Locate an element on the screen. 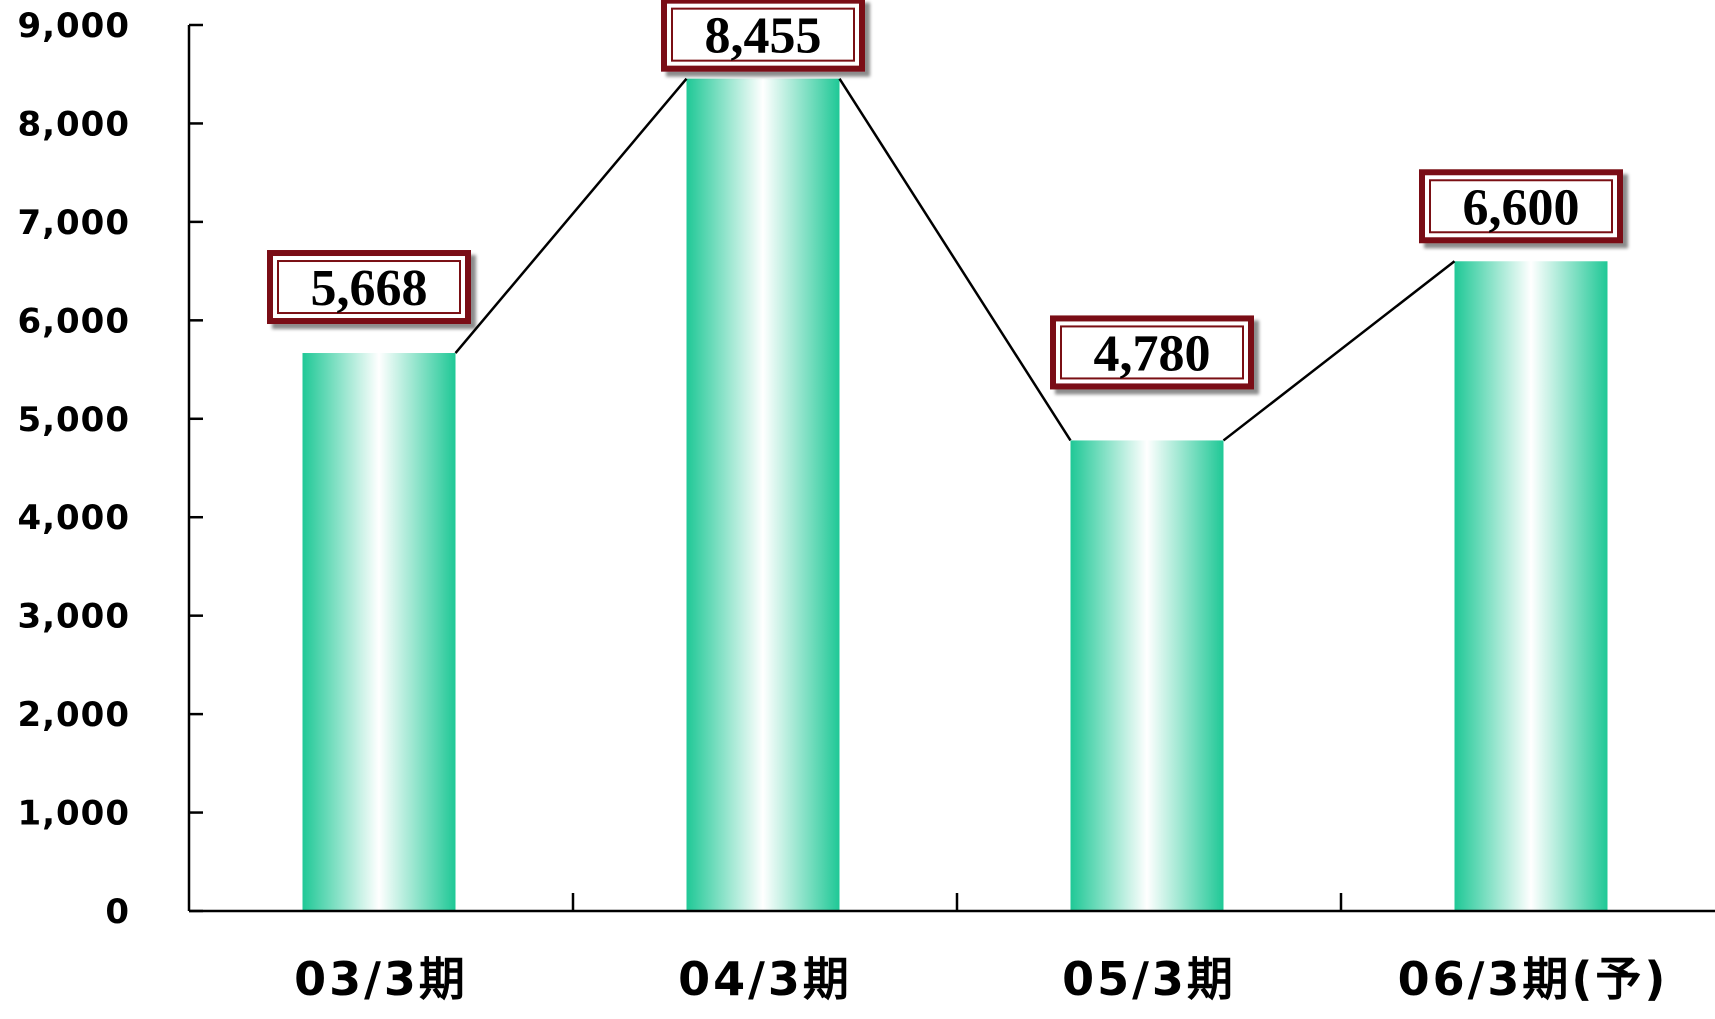  data-label-text: 8,455 is located at coordinates (763, 36).